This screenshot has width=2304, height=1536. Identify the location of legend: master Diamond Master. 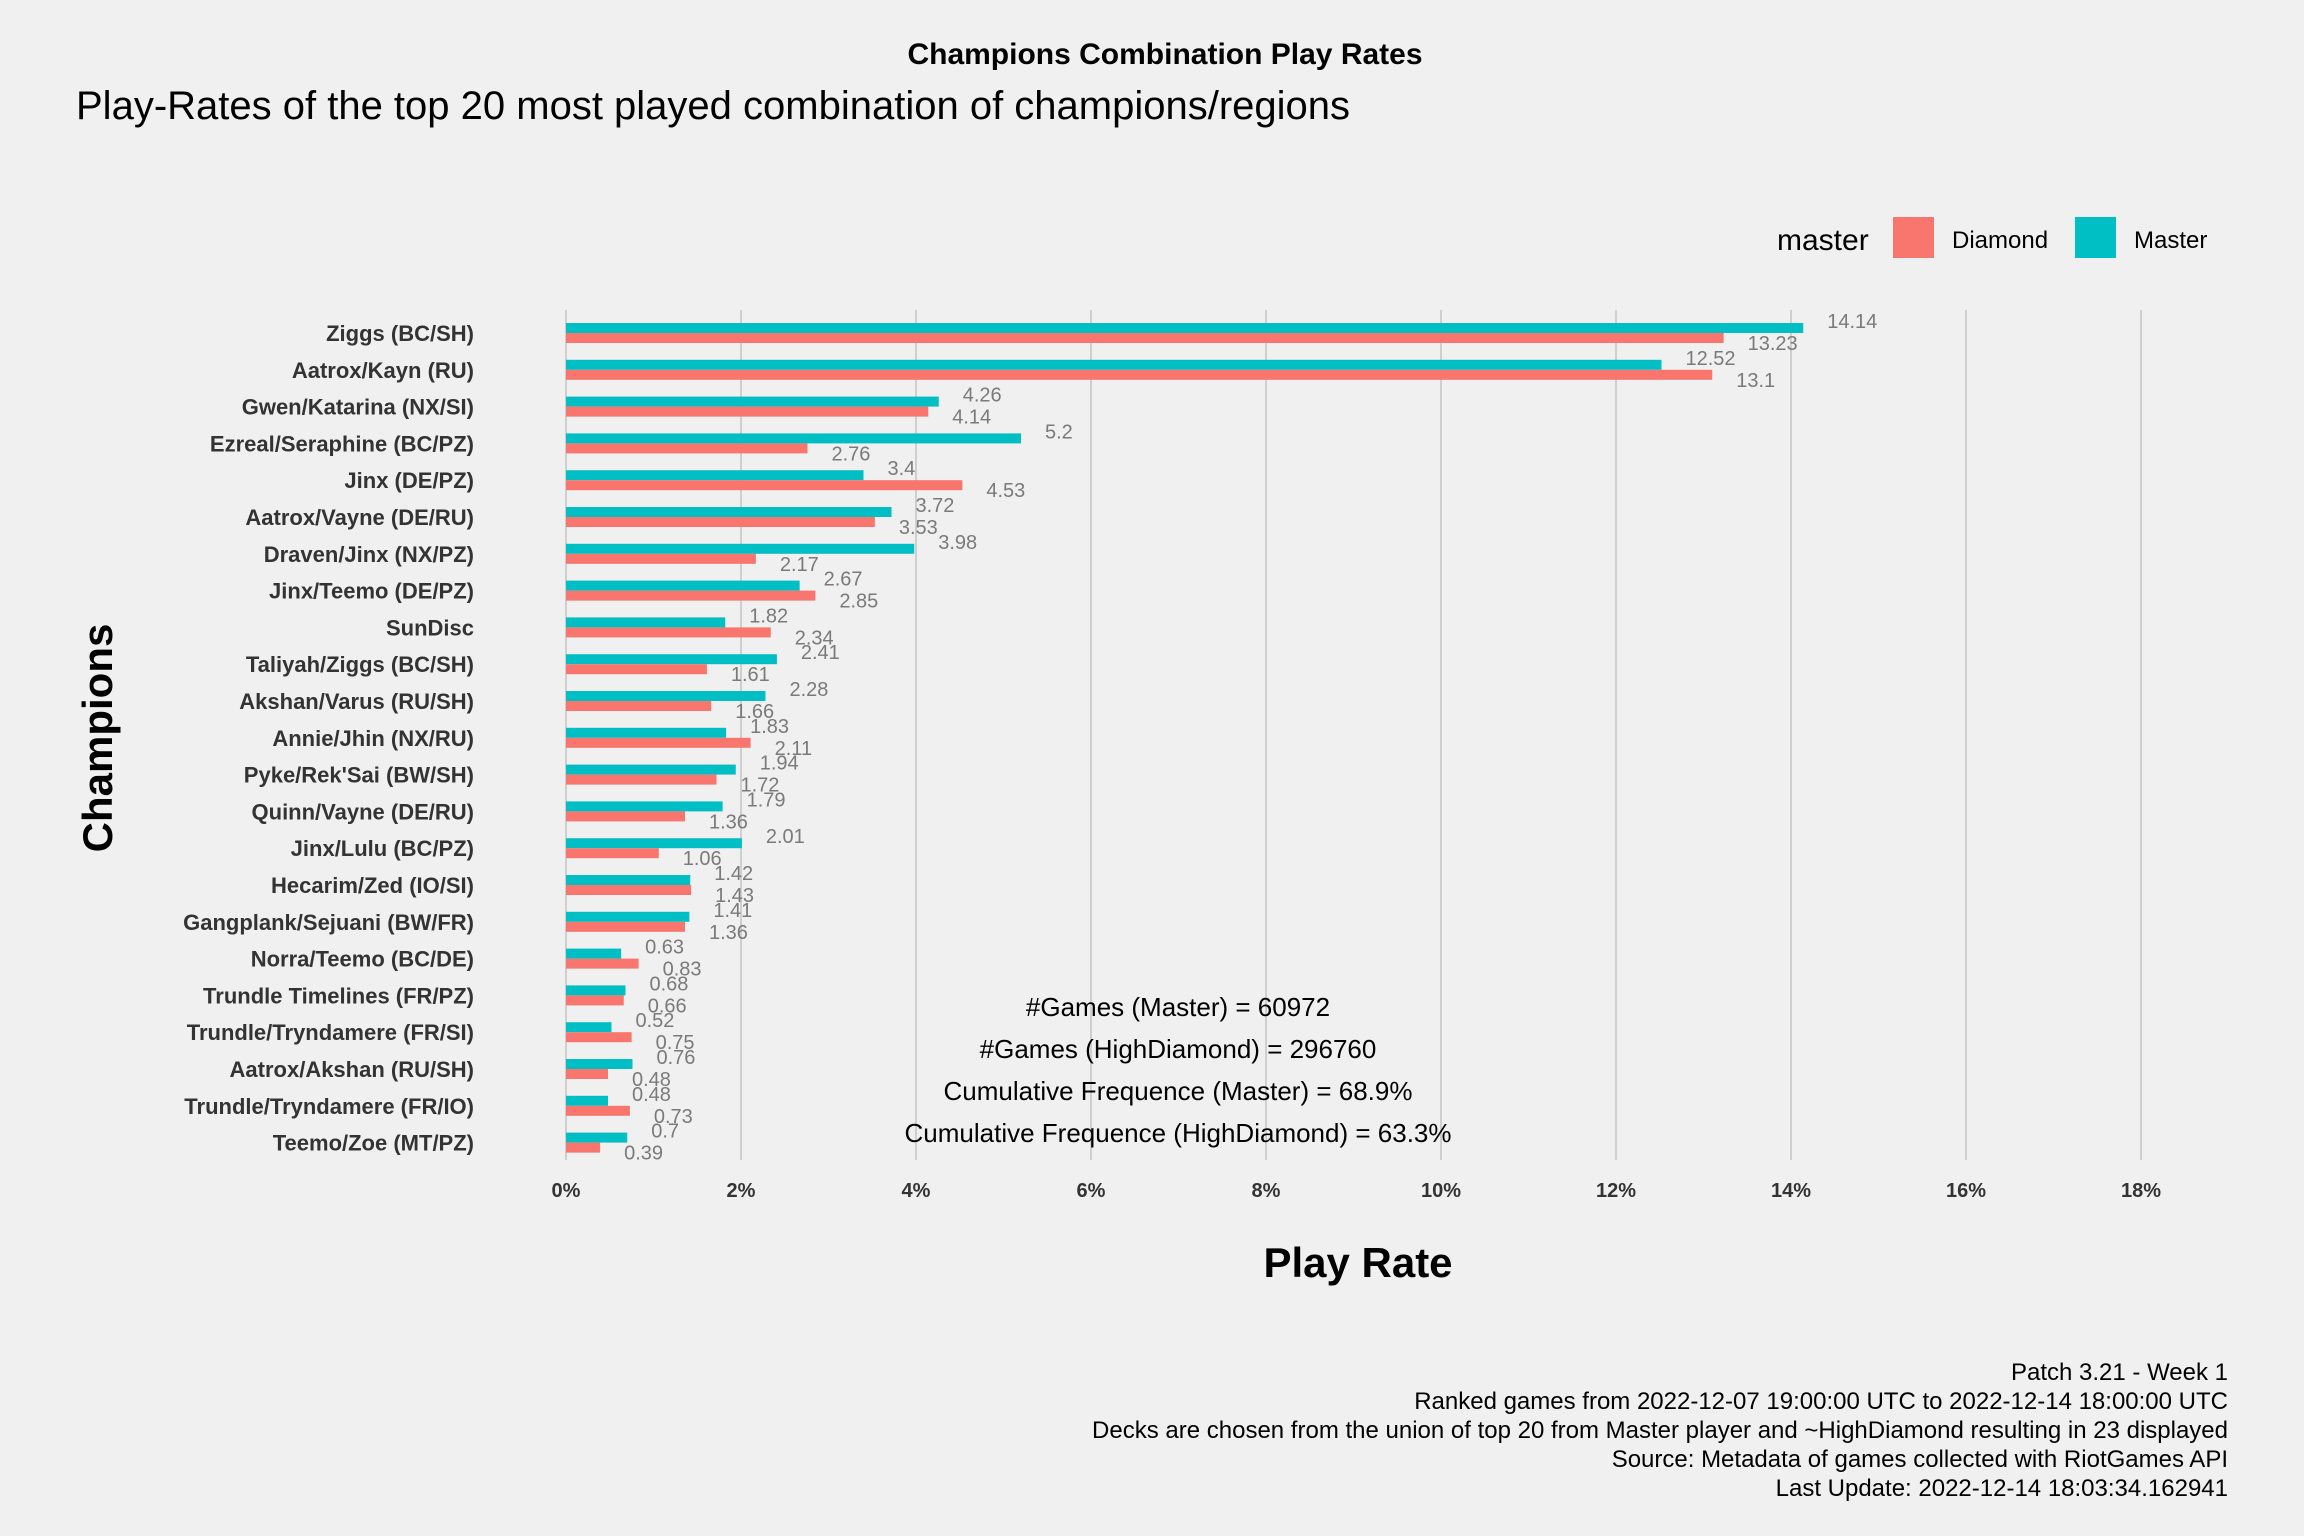
(1992, 237).